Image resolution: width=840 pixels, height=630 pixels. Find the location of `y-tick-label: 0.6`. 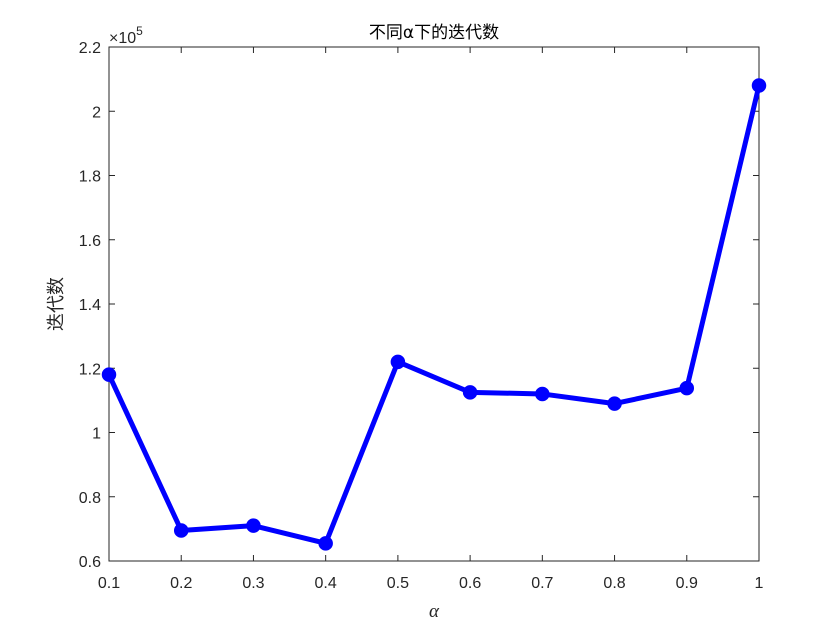

y-tick-label: 0.6 is located at coordinates (90, 562).